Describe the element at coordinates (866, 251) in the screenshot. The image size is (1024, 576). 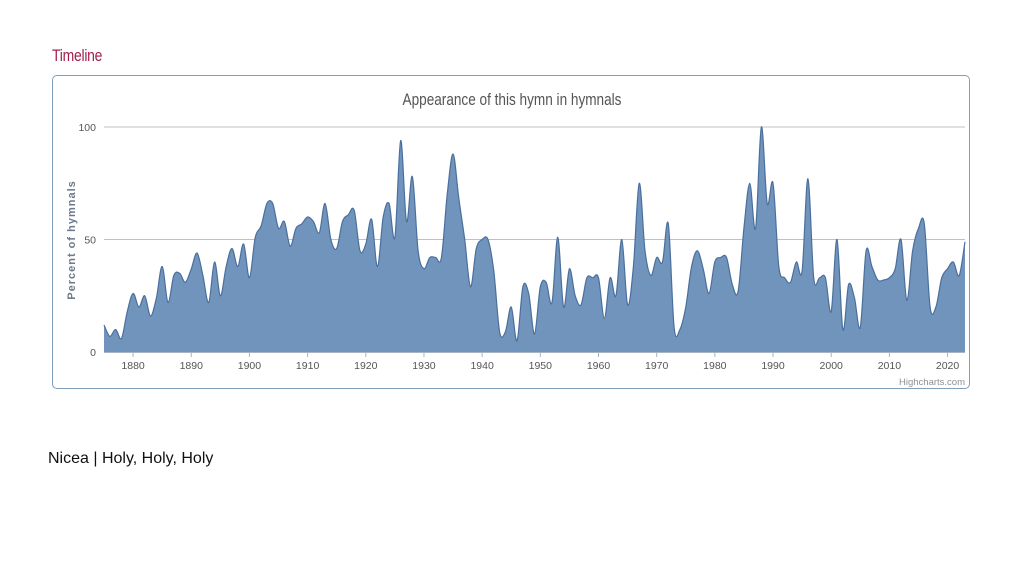
I see `data-point-2006` at that location.